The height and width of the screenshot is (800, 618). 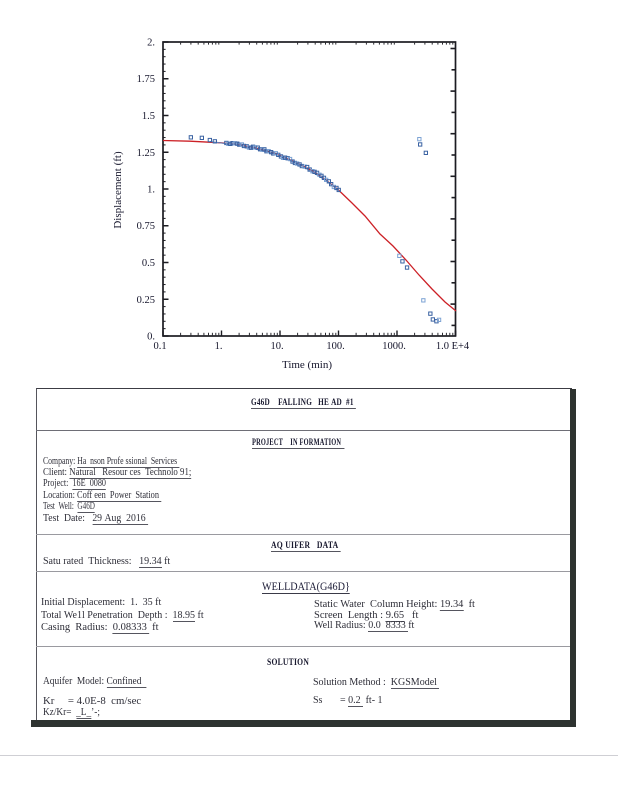 What do you see at coordinates (453, 346) in the screenshot?
I see `svg-text: 1.0 E+4` at bounding box center [453, 346].